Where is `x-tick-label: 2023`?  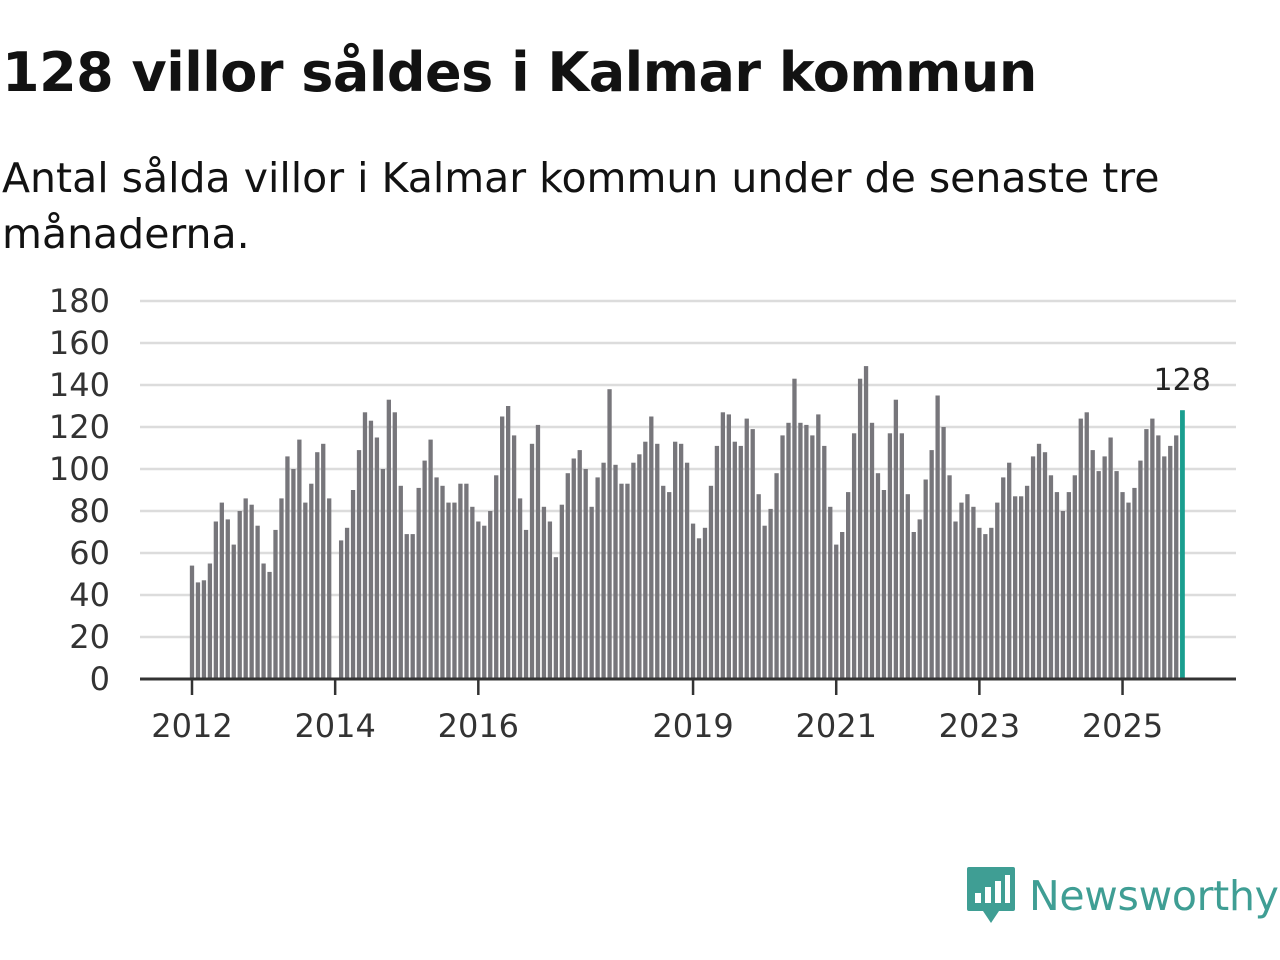 x-tick-label: 2023 is located at coordinates (979, 726).